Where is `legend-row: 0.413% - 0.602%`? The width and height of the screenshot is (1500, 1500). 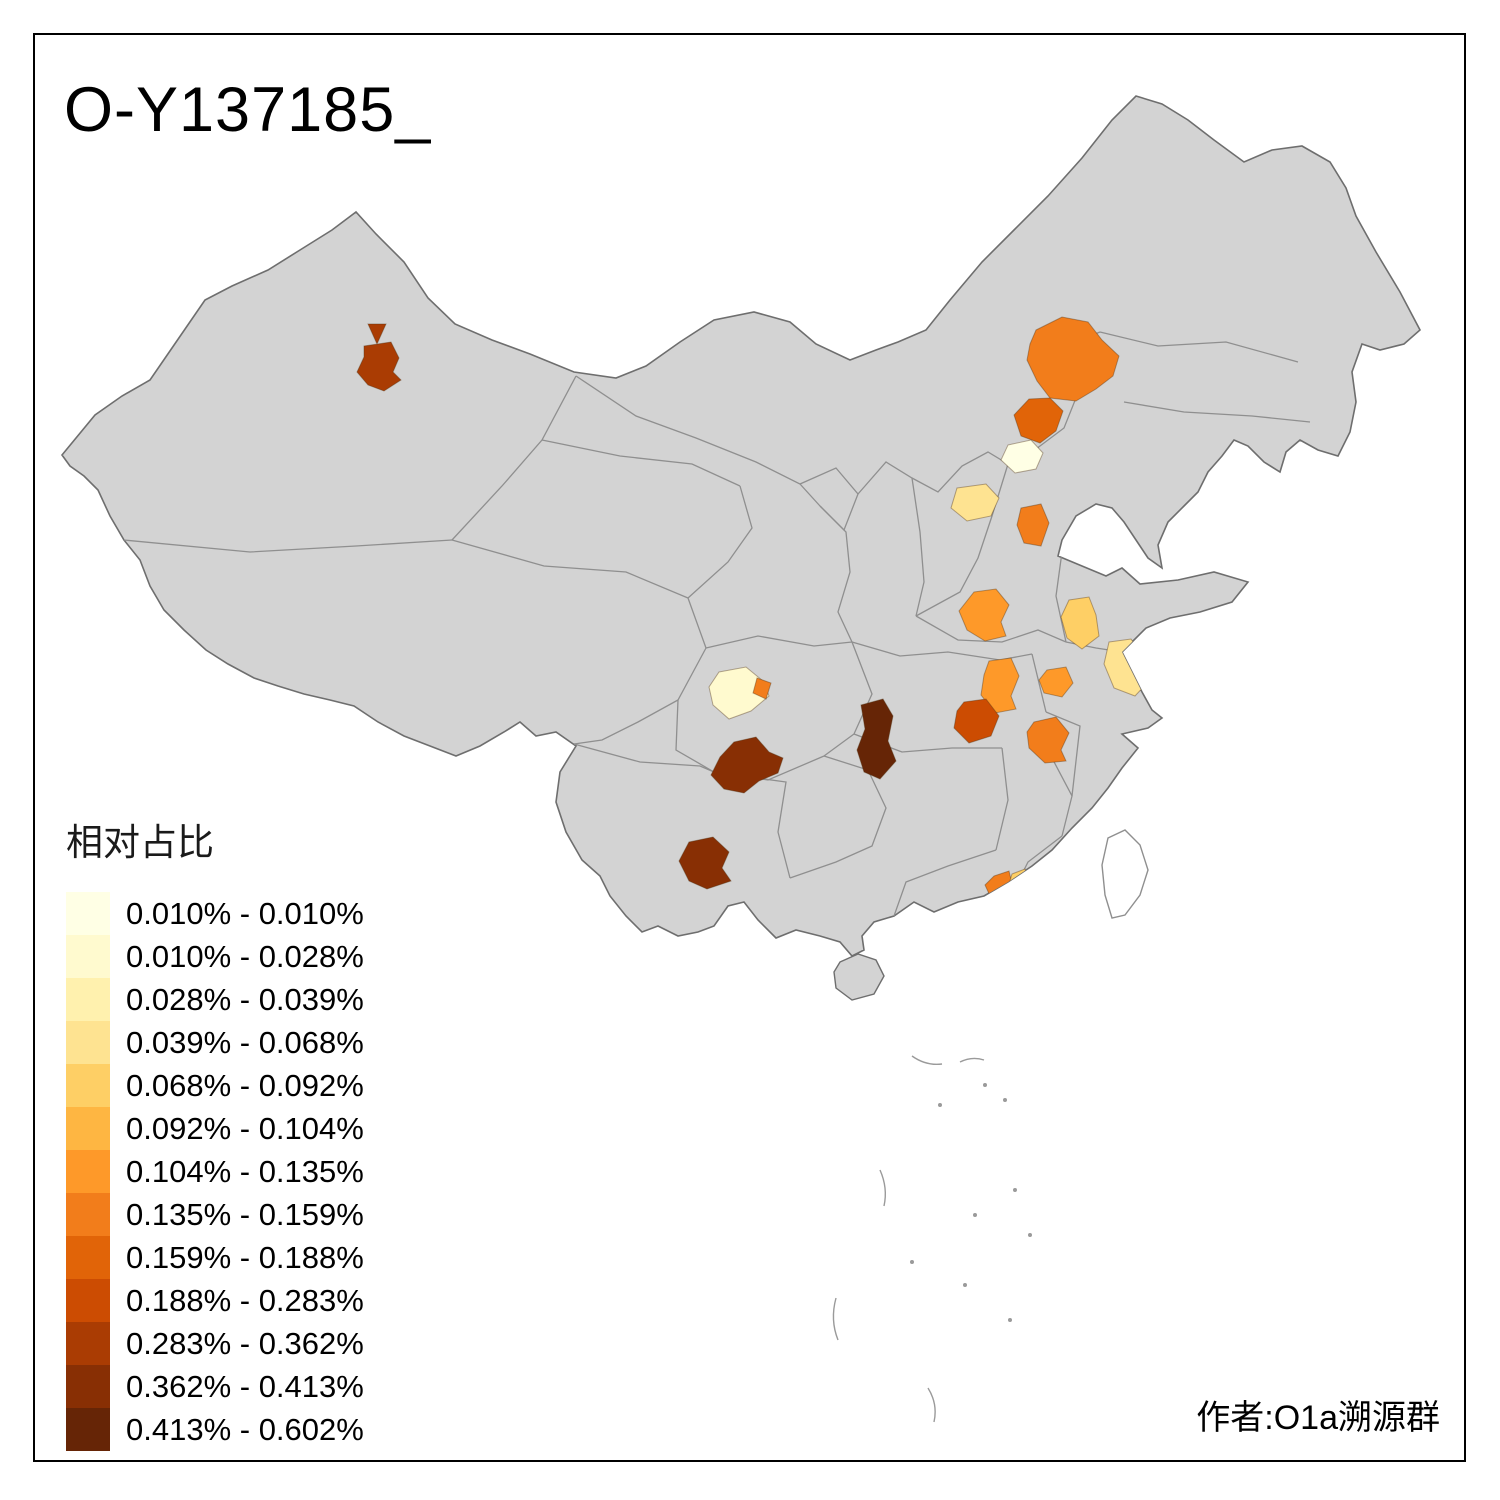 legend-row: 0.413% - 0.602% is located at coordinates (215, 1429).